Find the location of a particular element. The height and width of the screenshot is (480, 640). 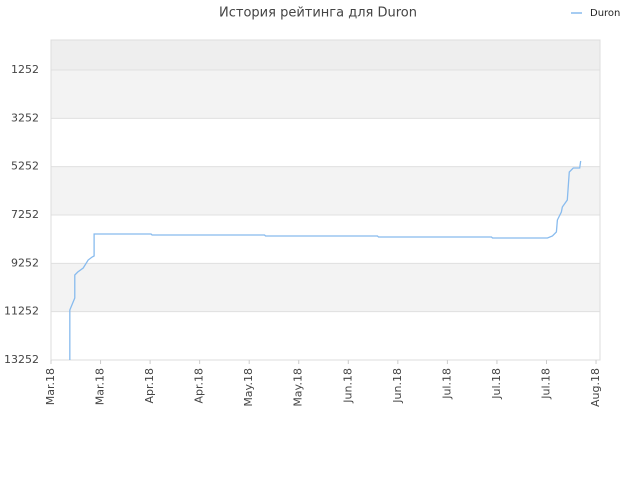

y-tick-label: 9252 is located at coordinates (25, 262).